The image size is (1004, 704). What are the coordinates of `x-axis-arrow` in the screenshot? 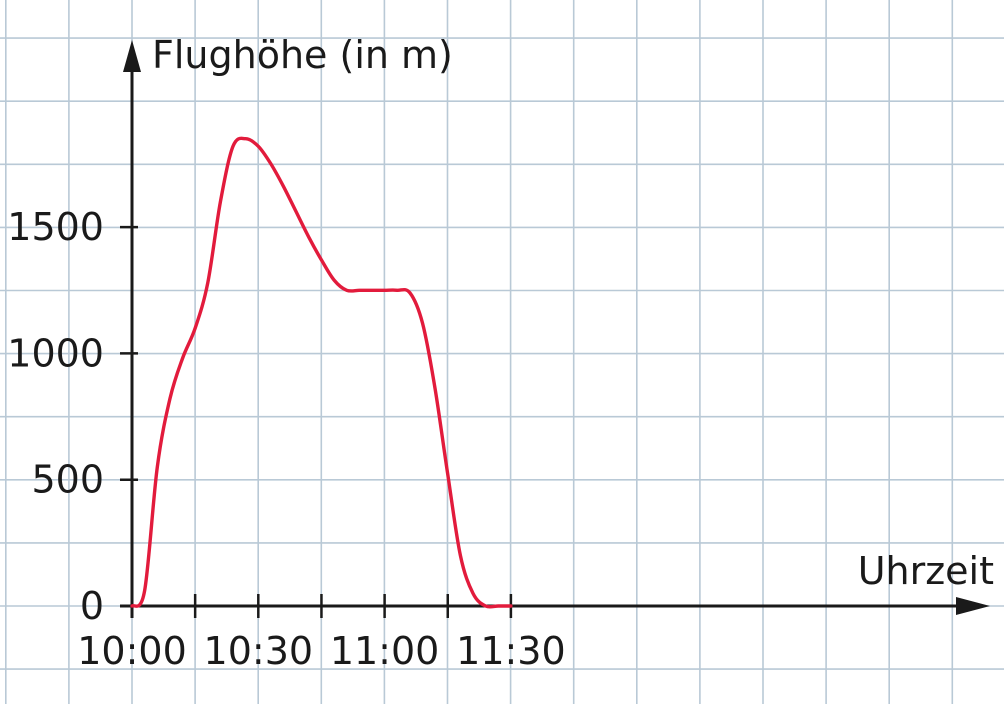 It's located at (973, 606).